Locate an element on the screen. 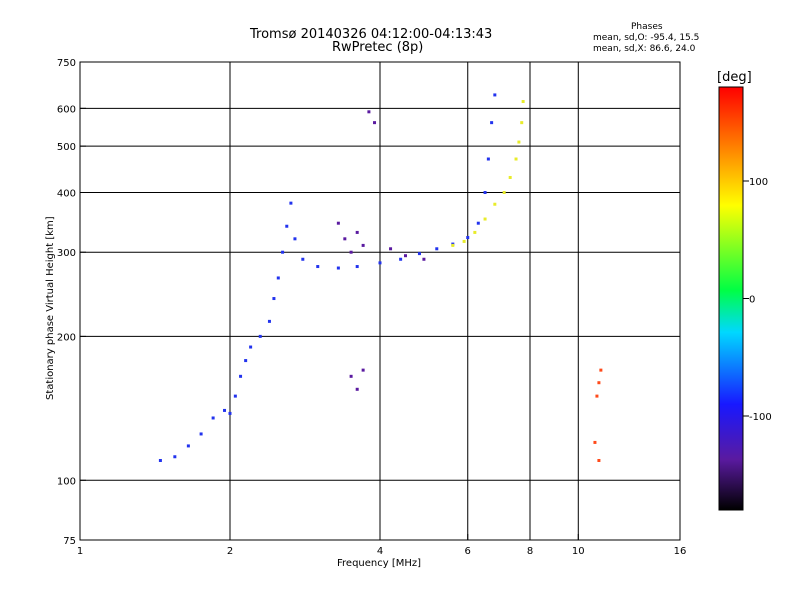 This screenshot has width=800, height=600. x-tick-label: 6 is located at coordinates (468, 551).